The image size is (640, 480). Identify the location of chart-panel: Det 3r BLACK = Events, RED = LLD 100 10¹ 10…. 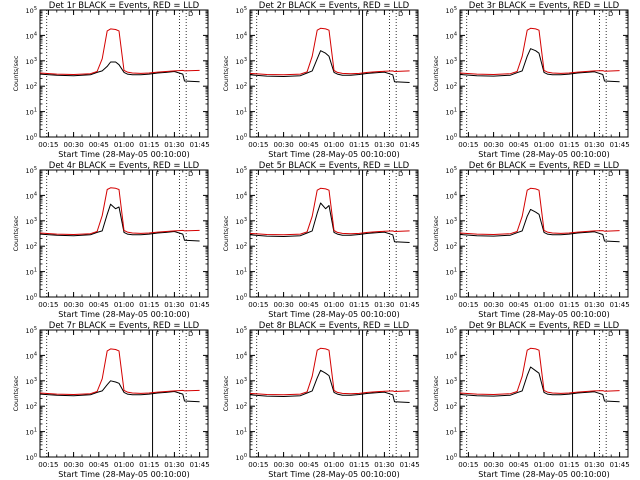
(531, 80).